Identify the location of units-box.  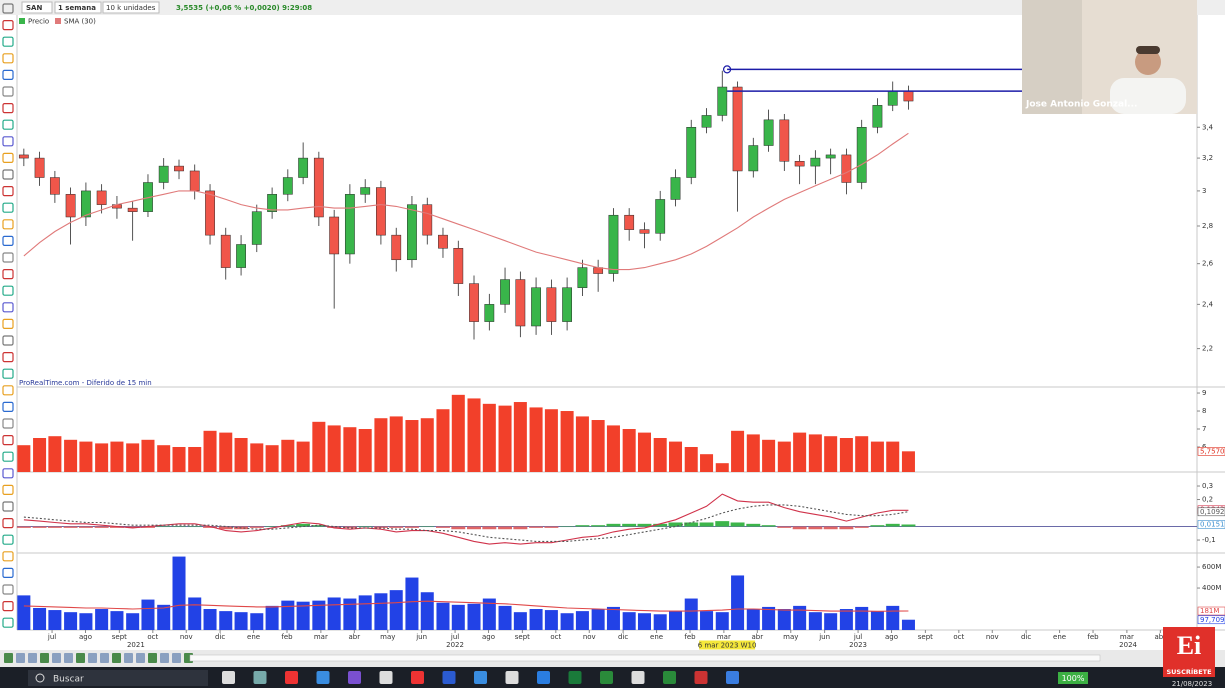
(131, 7).